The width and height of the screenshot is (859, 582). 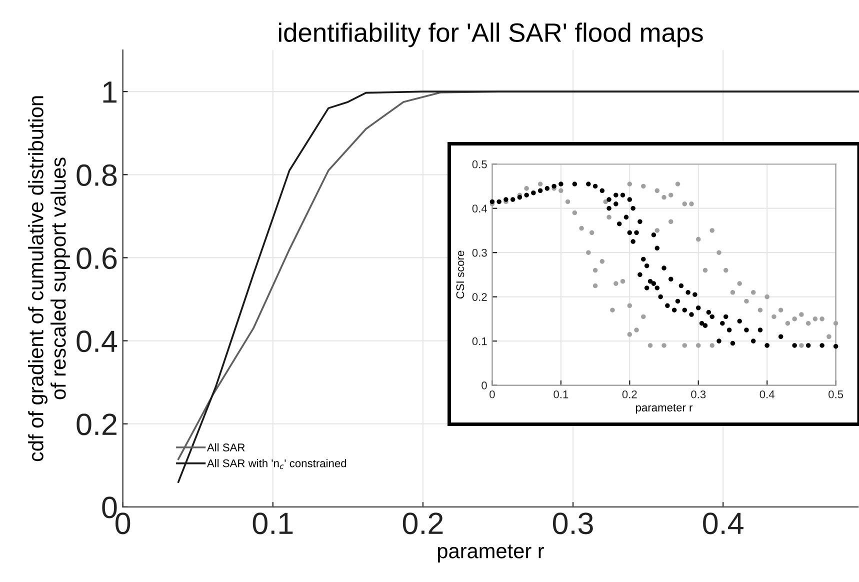 I want to click on y-tick-label: 0.3, so click(x=479, y=252).